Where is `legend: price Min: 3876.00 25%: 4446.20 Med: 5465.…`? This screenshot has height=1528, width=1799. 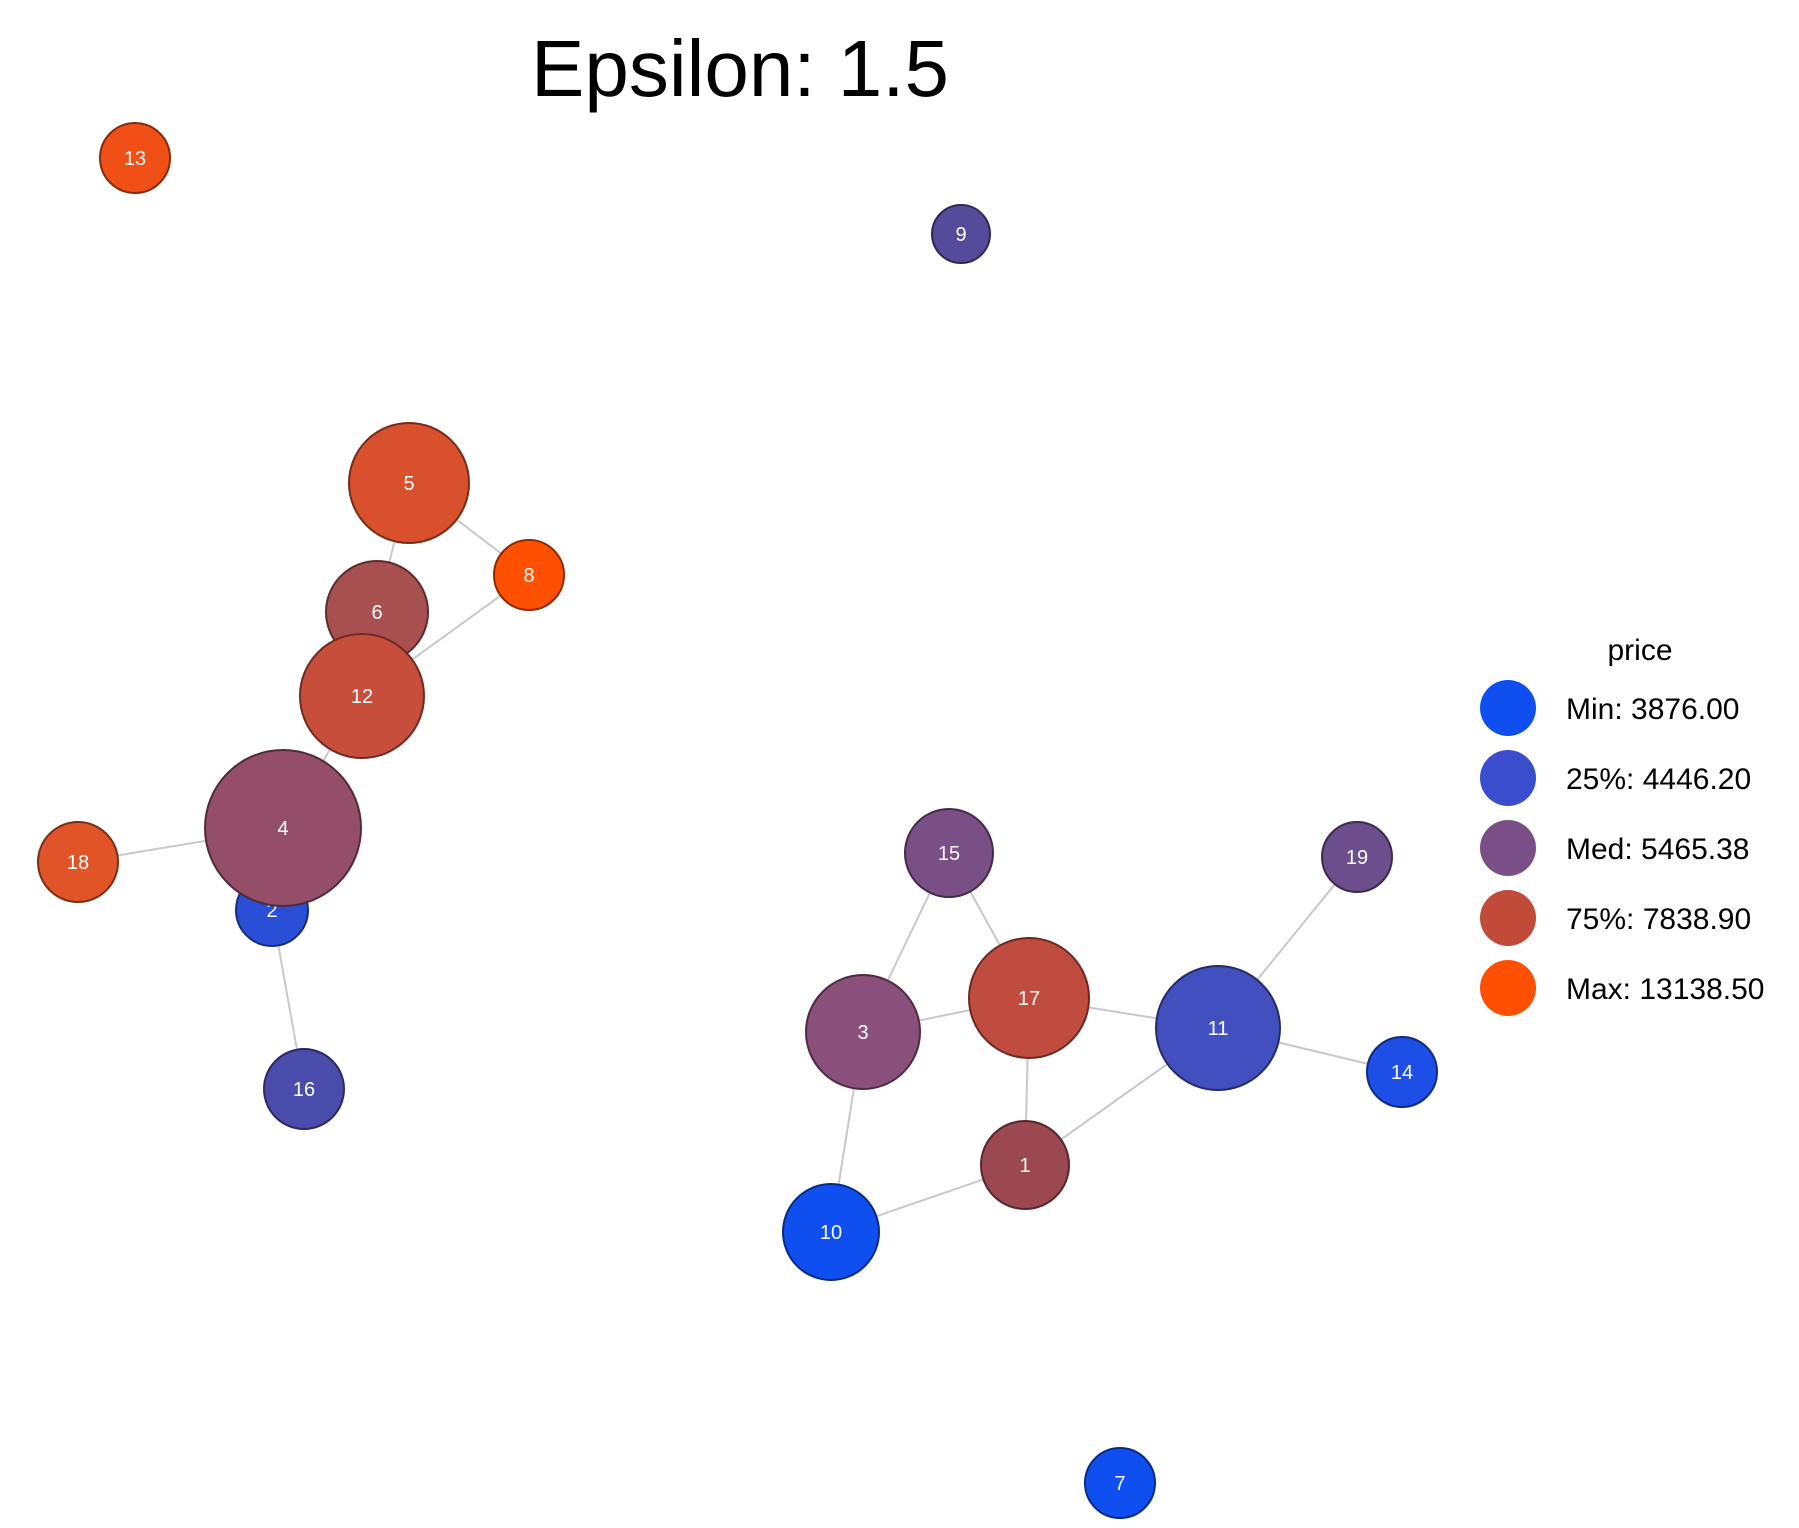
legend: price Min: 3876.00 25%: 4446.20 Med: 5465.… is located at coordinates (1622, 825).